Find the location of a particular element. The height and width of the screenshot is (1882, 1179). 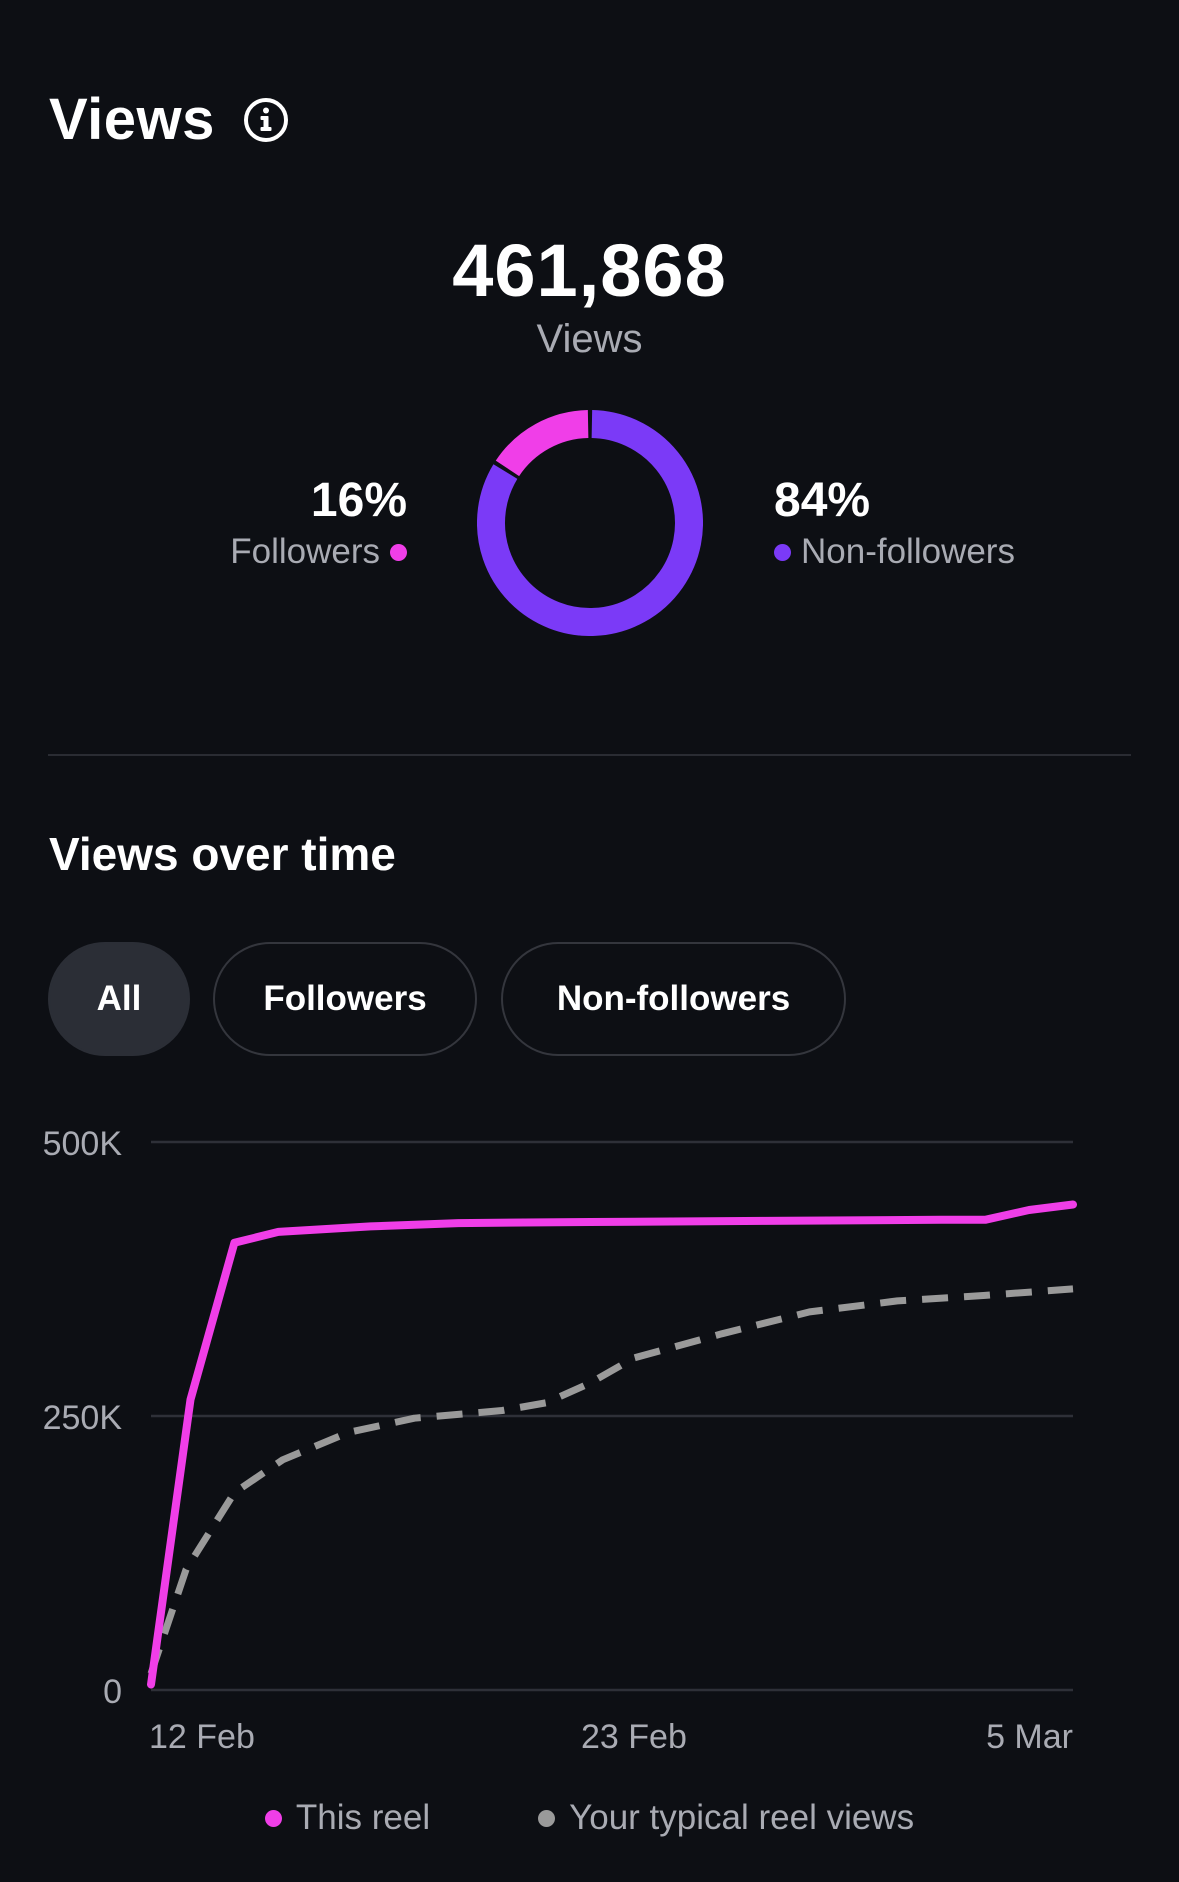

x-tick-label: 5 Mar is located at coordinates (1029, 1737).